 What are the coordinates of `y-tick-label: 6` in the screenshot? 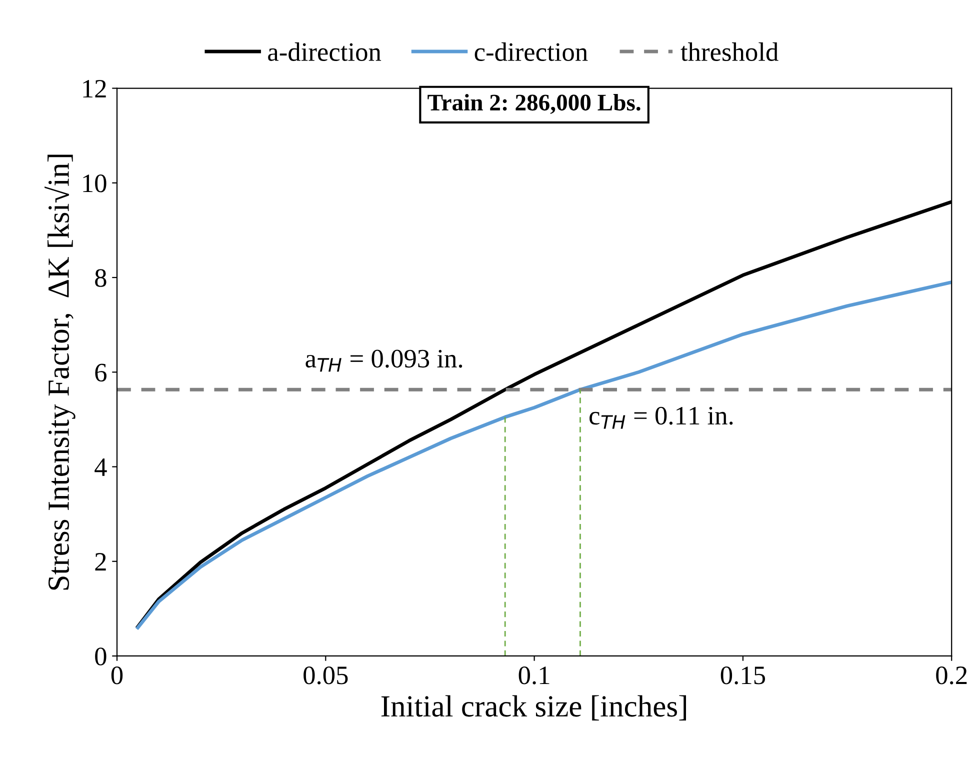 It's located at (100, 373).